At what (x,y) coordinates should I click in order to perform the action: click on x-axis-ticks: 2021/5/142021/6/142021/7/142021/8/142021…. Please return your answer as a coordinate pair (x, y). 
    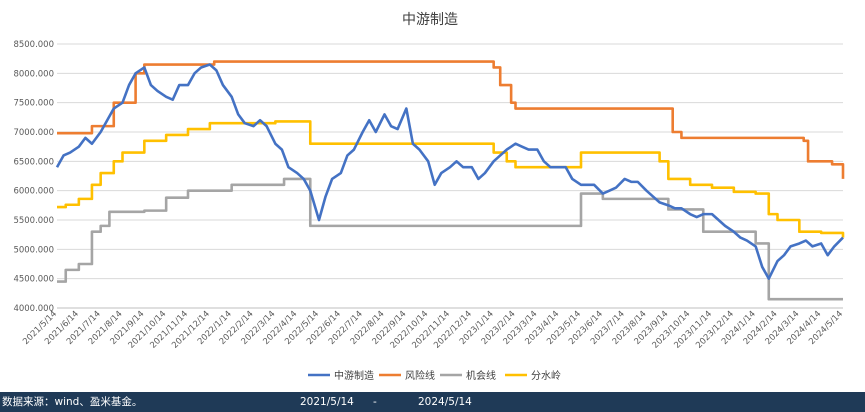
    Looking at the image, I should click on (433, 330).